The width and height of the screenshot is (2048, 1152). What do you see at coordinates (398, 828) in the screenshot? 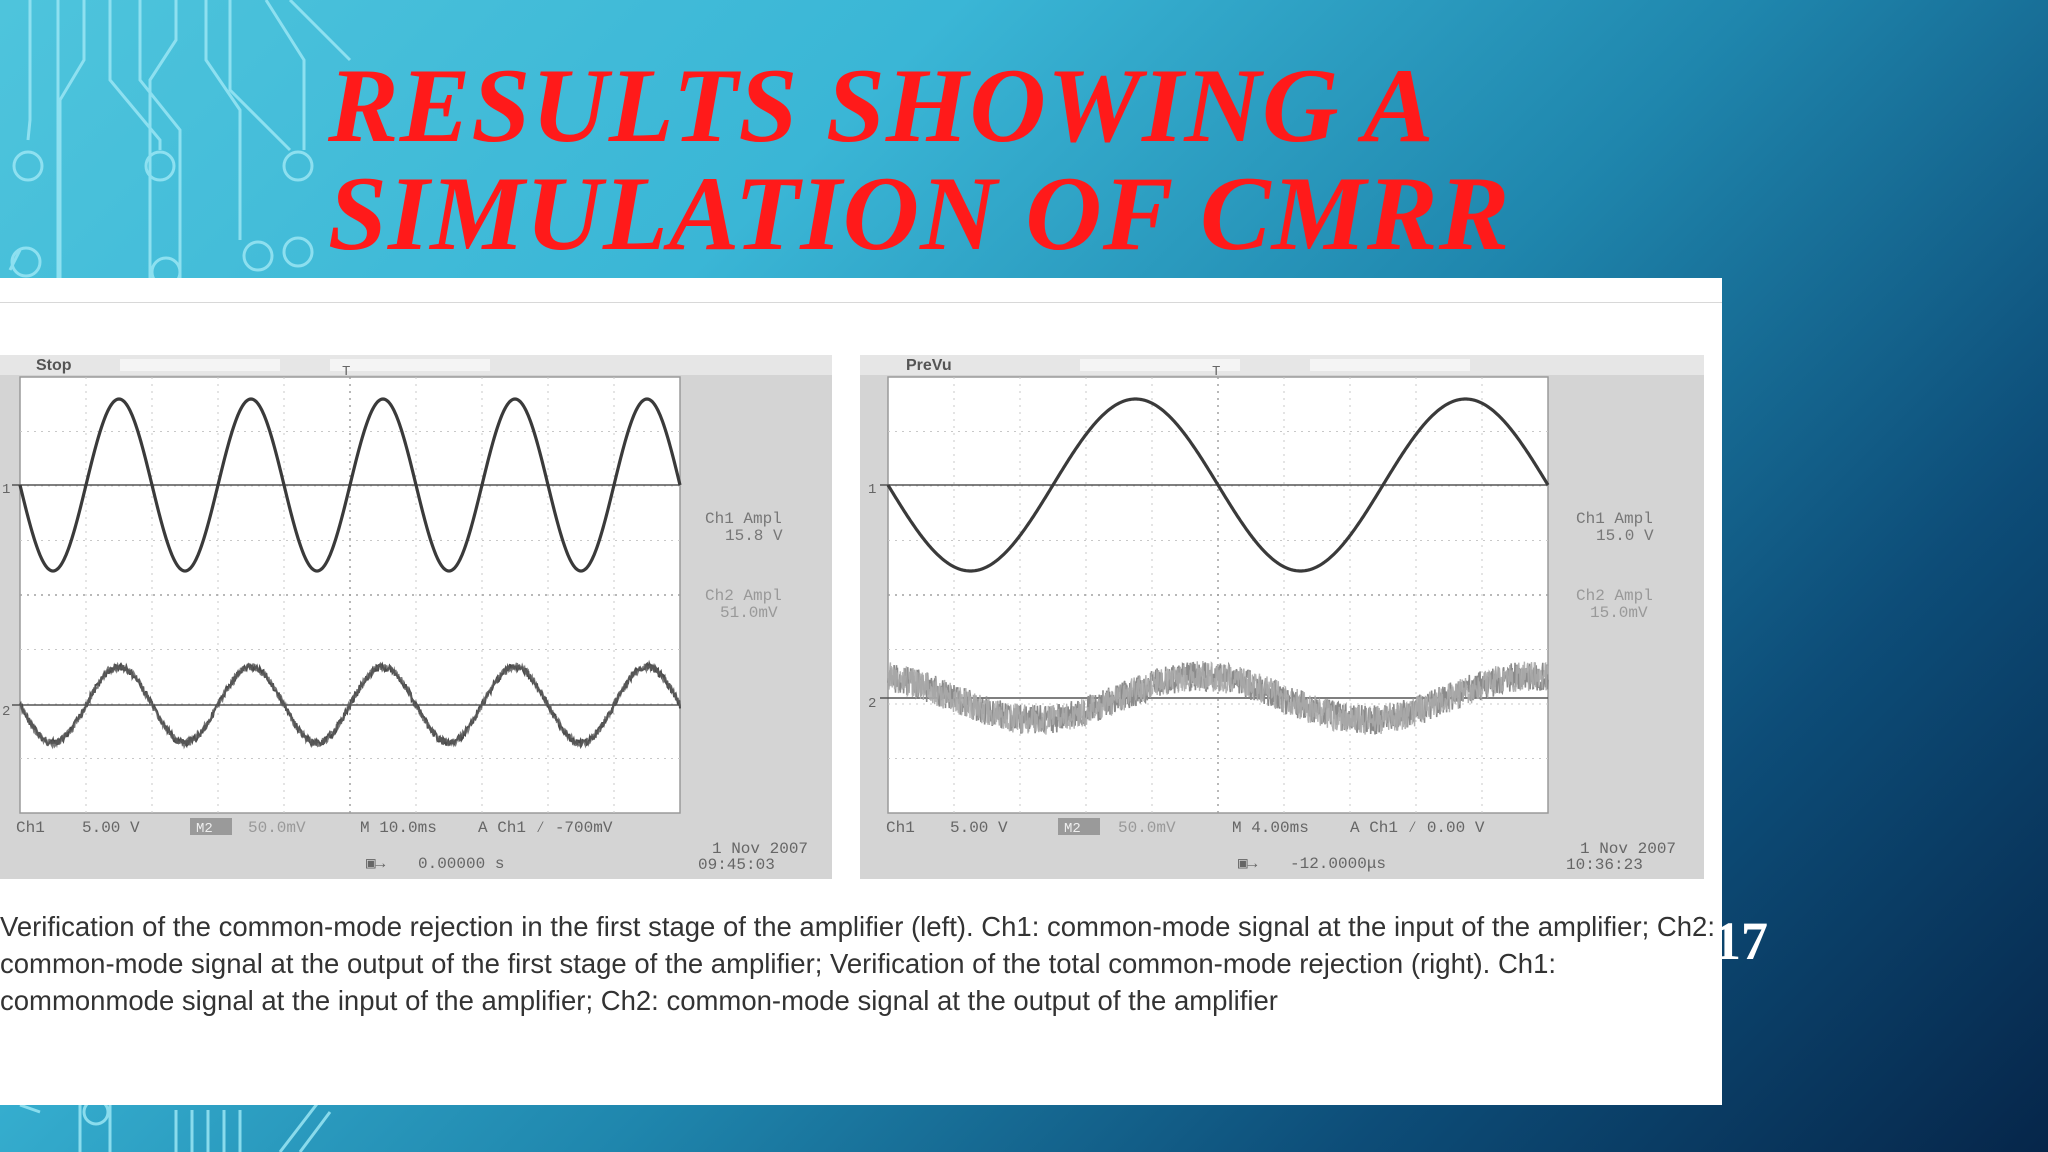
I see `timebase: M 10.0ms` at bounding box center [398, 828].